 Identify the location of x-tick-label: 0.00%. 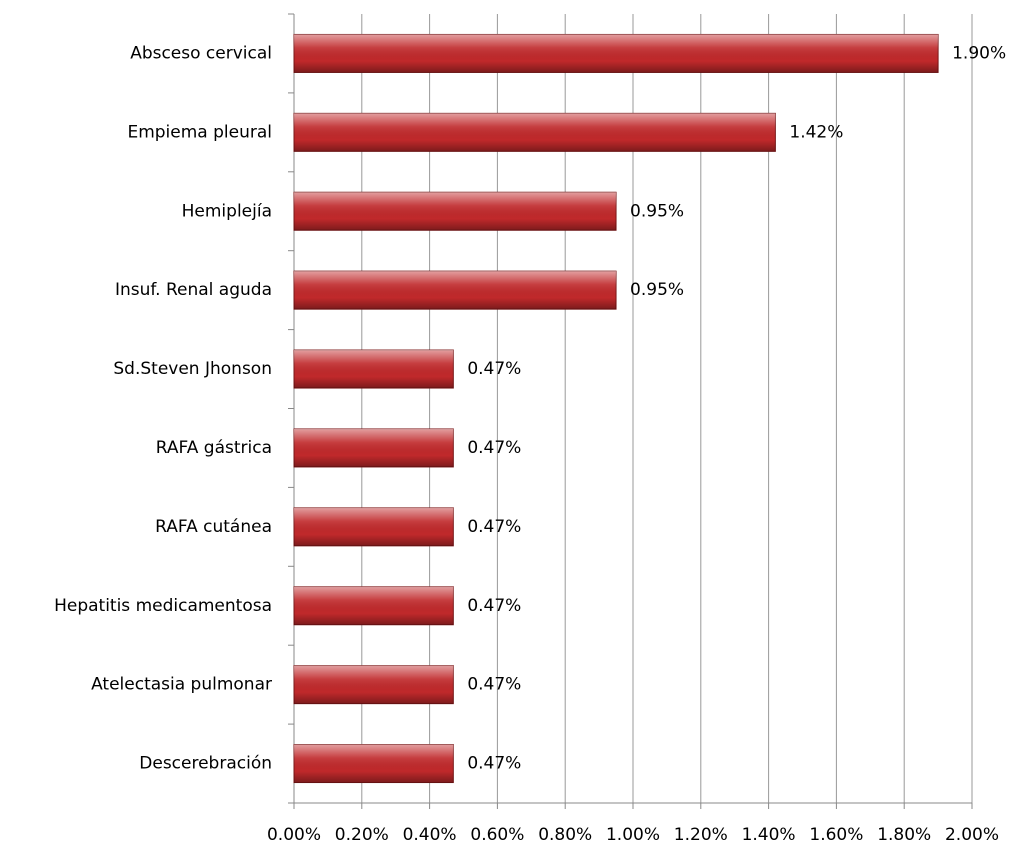
(294, 835).